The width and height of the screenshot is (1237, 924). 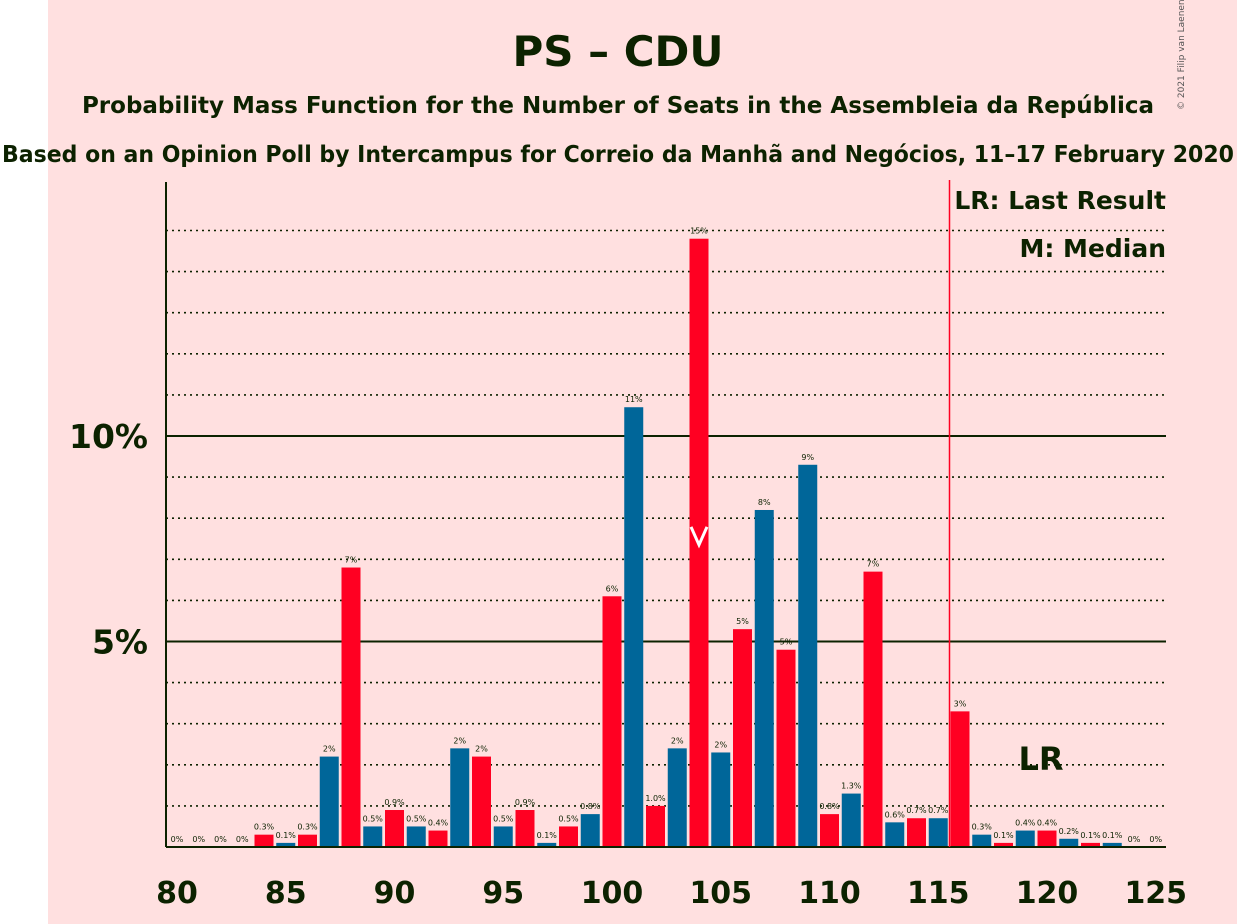 I want to click on bar-label-89: 0.5%, so click(x=373, y=818).